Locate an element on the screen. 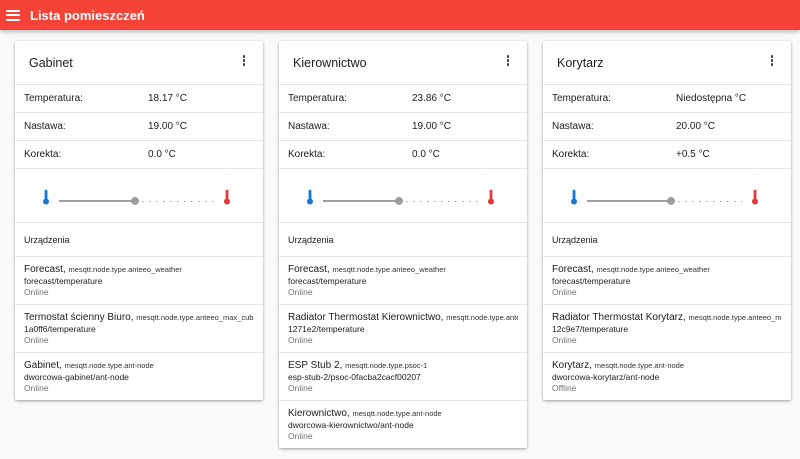  card-header: Korytarz is located at coordinates (667, 63).